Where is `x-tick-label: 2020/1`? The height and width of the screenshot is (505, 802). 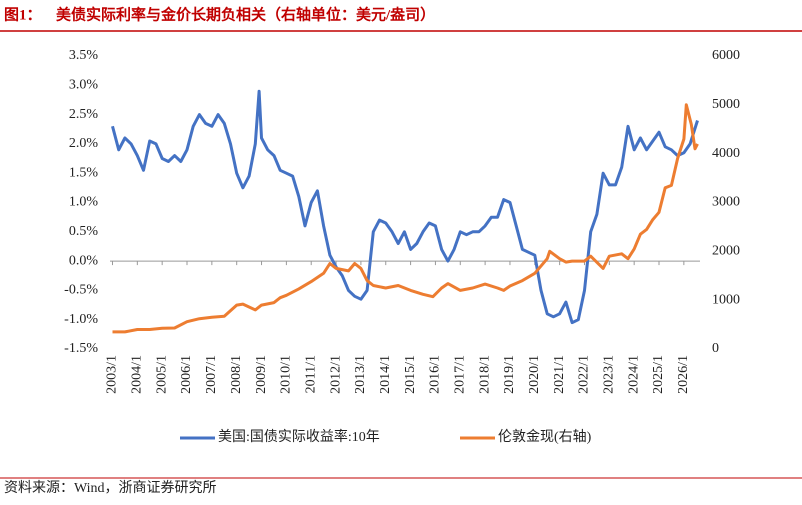
x-tick-label: 2020/1 is located at coordinates (534, 374).